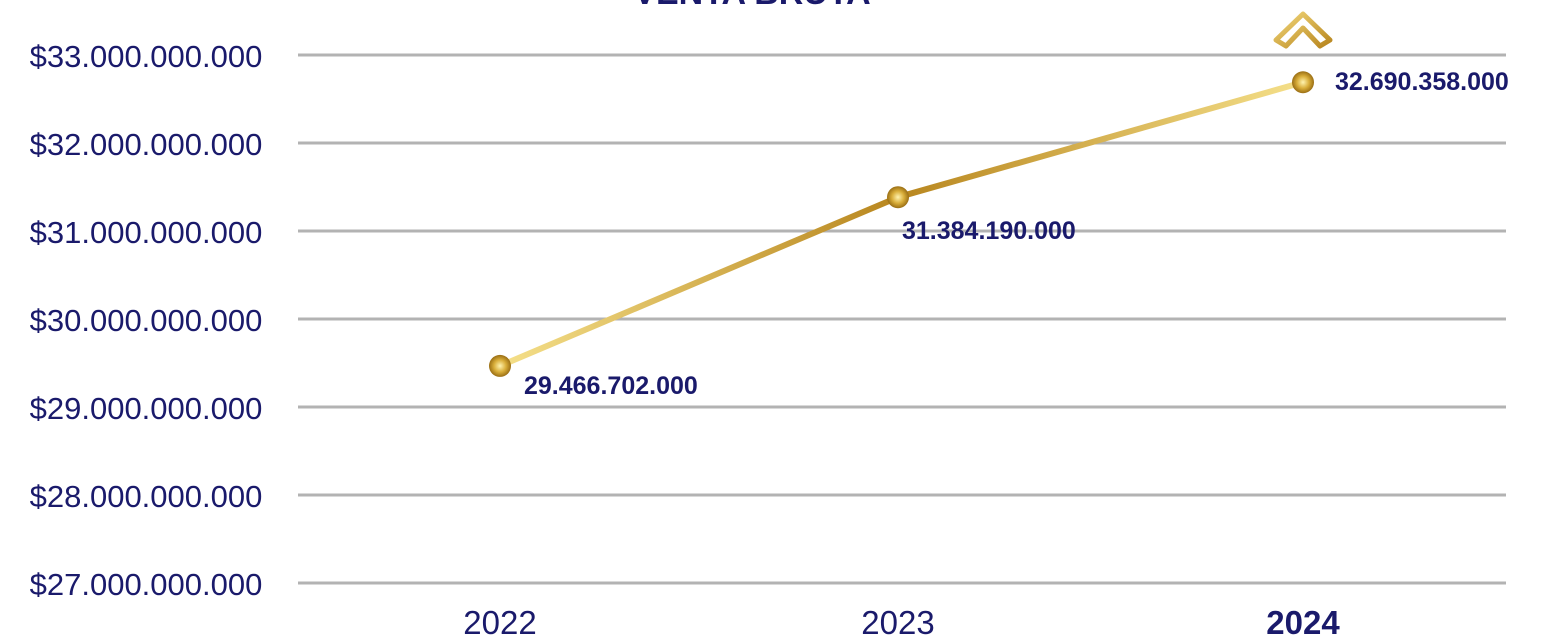  Describe the element at coordinates (1422, 82) in the screenshot. I see `data-label: 32.690.358.000` at that location.